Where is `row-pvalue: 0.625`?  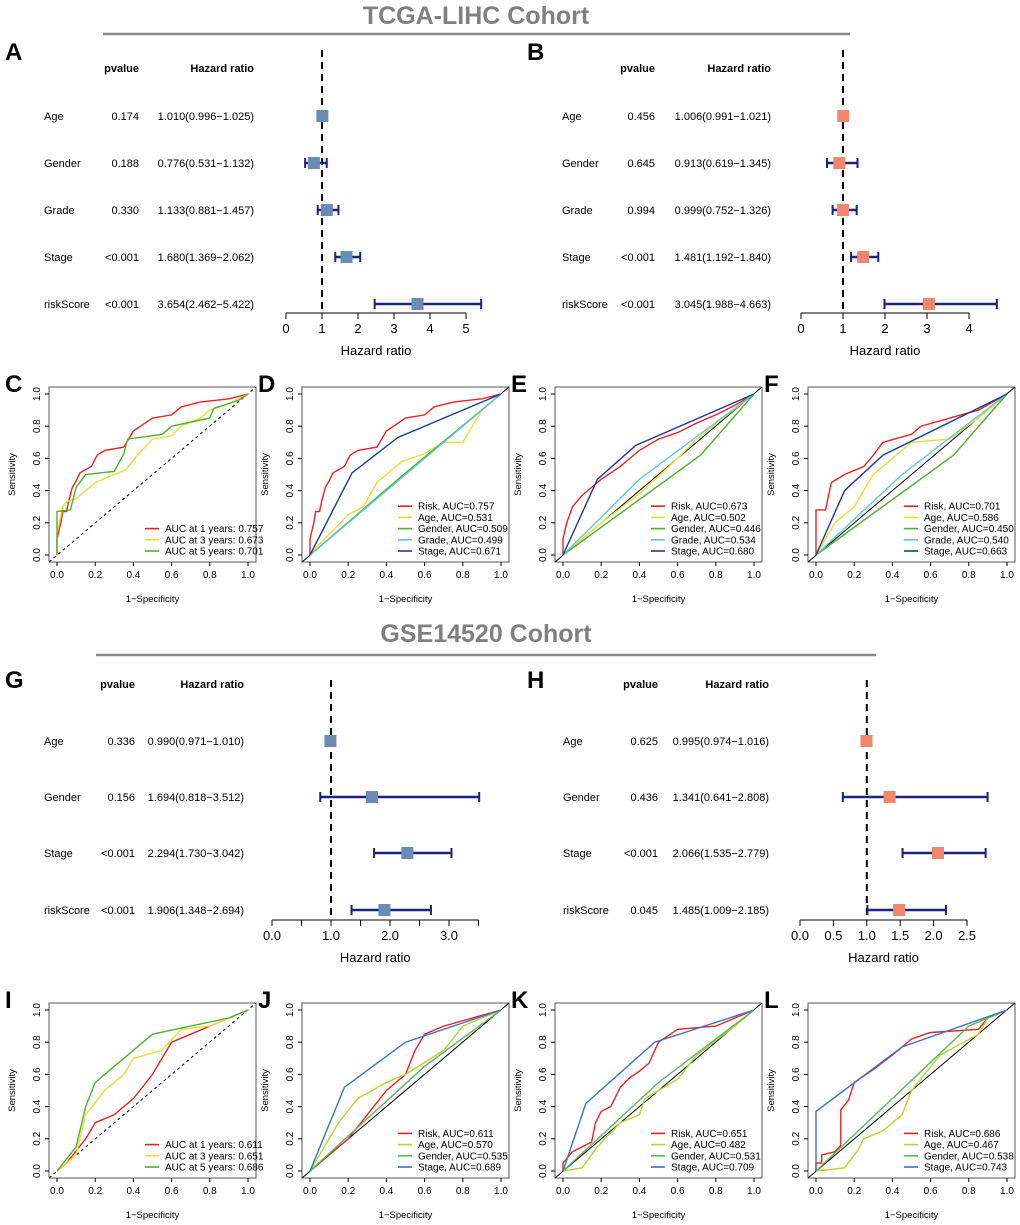 row-pvalue: 0.625 is located at coordinates (644, 742).